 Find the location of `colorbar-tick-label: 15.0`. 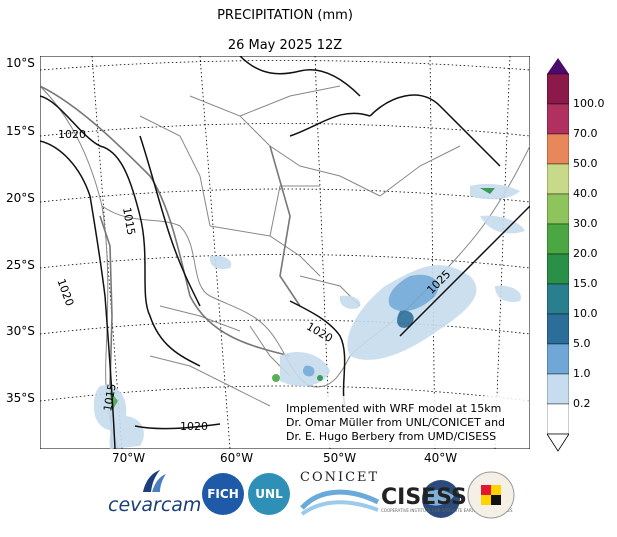

colorbar-tick-label: 15.0 is located at coordinates (585, 283).